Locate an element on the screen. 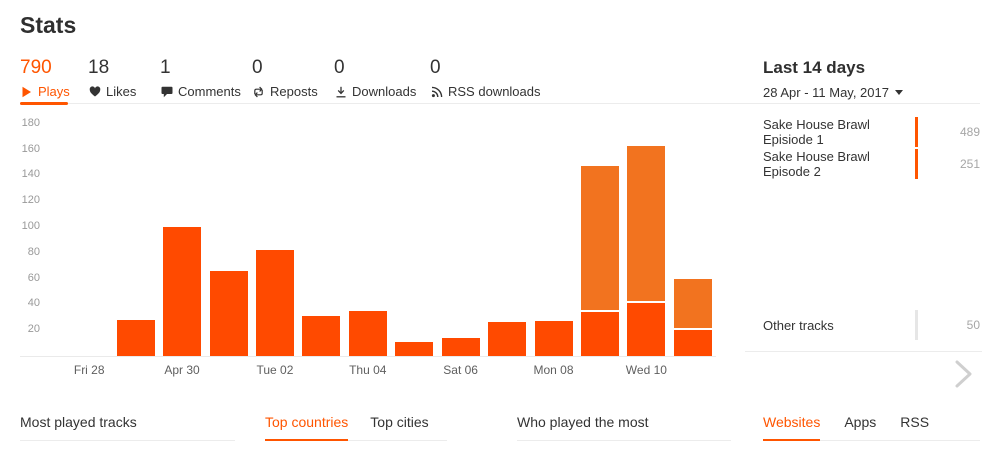  reposts-count: 0 is located at coordinates (257, 67).